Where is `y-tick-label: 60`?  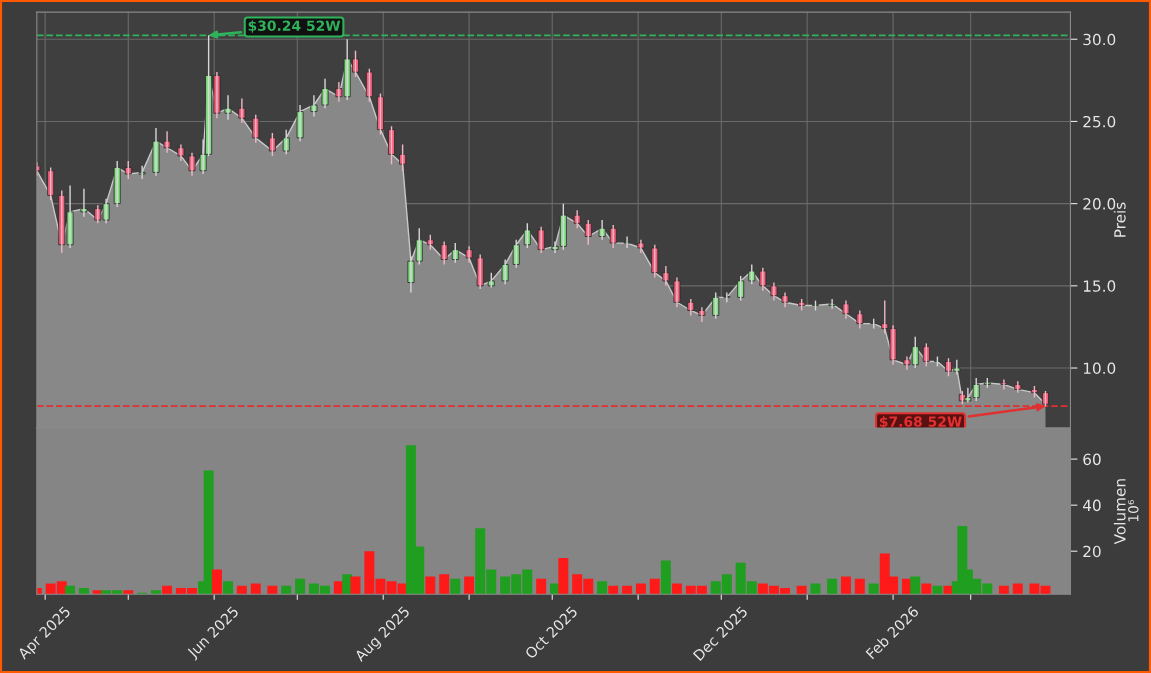 y-tick-label: 60 is located at coordinates (1092, 459).